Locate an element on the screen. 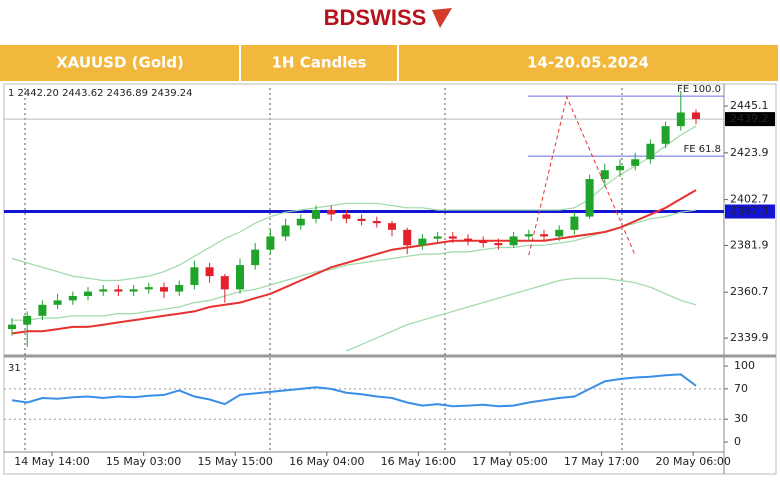  y-tick-label: 2360.7 is located at coordinates (749, 291).